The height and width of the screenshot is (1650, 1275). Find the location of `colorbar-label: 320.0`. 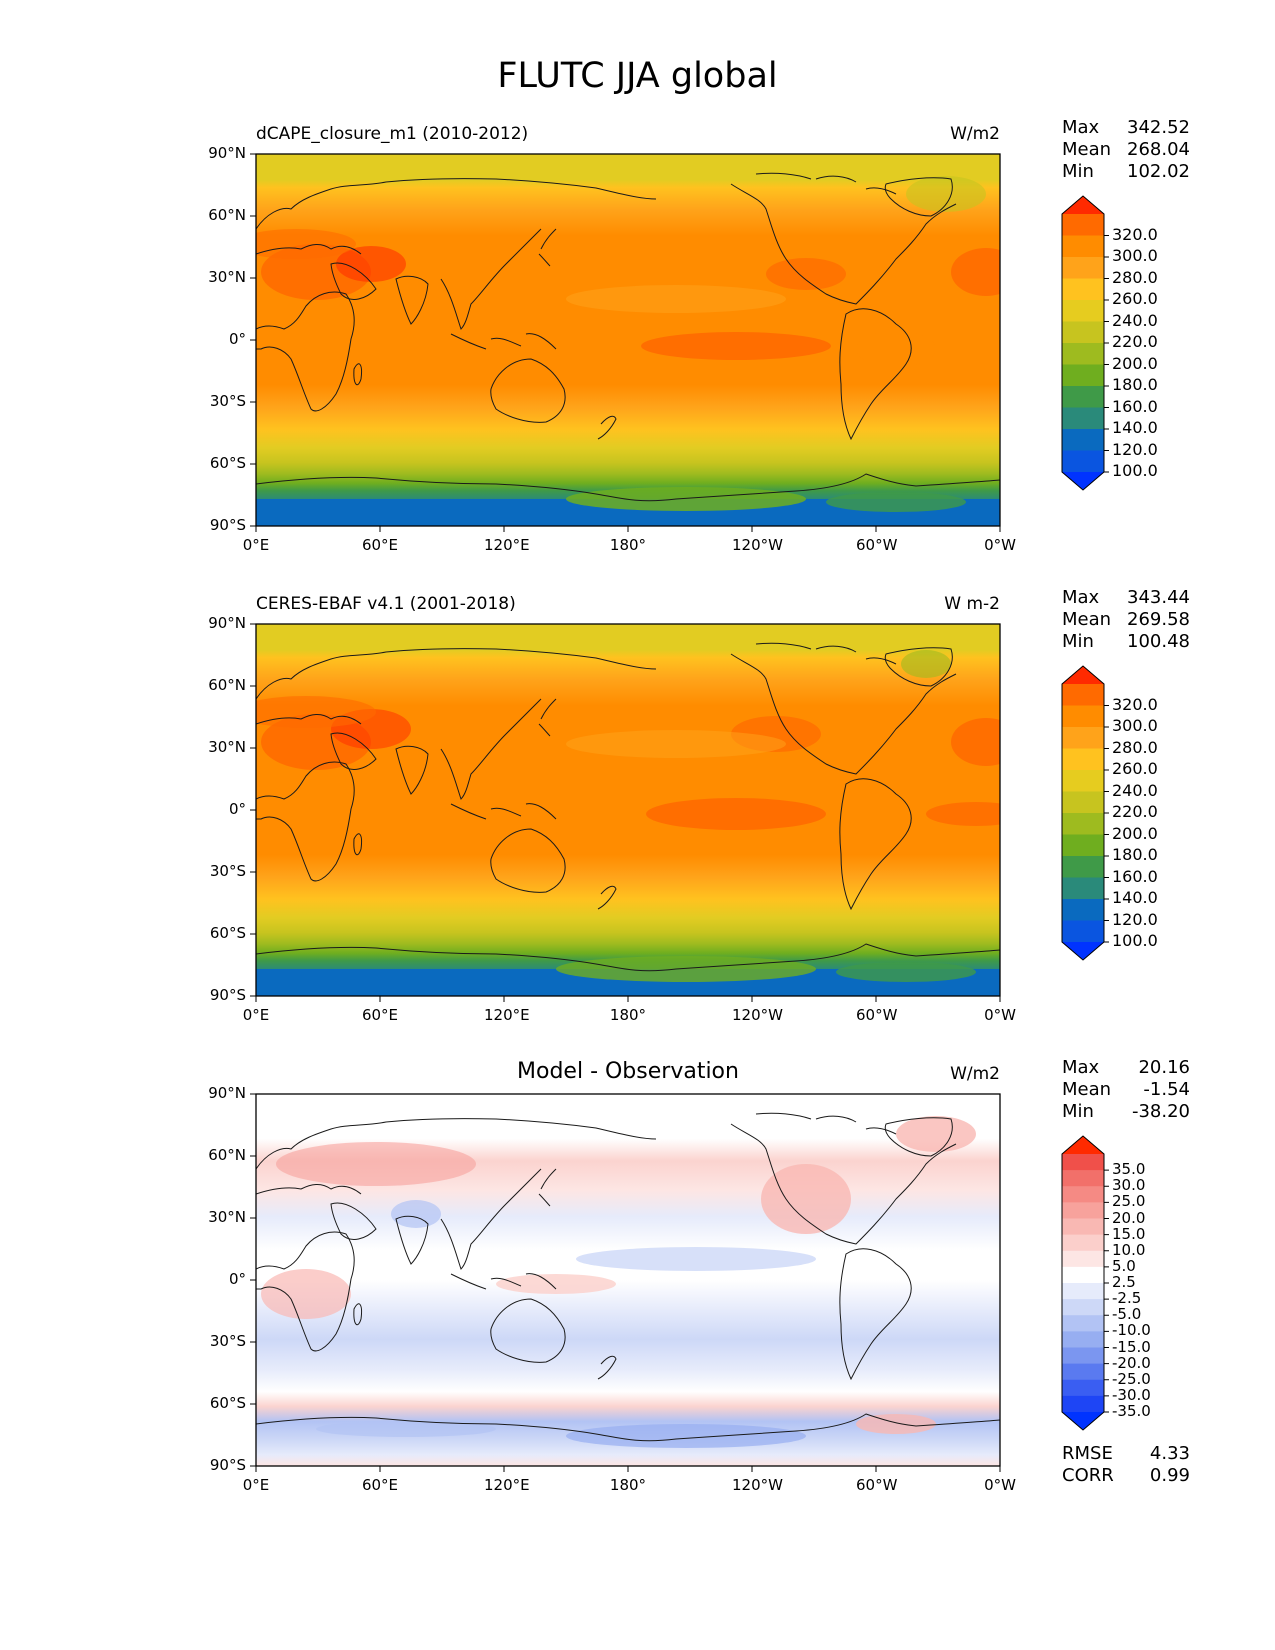

colorbar-label: 320.0 is located at coordinates (1135, 704).